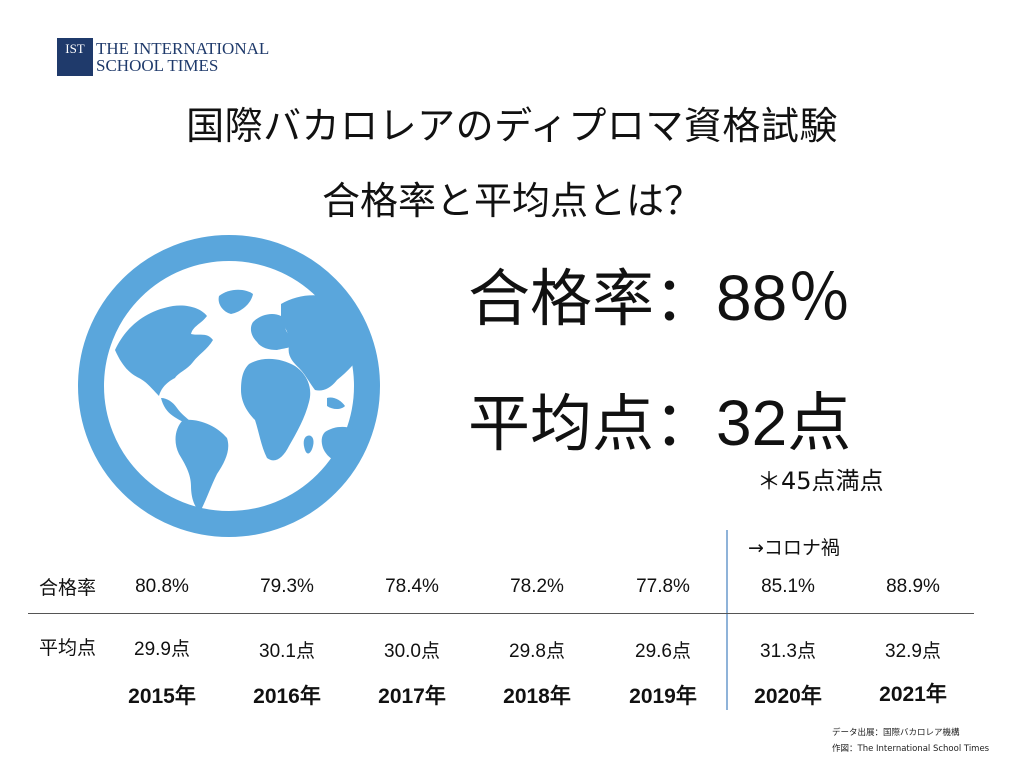 This screenshot has height=768, width=1024. Describe the element at coordinates (68, 648) in the screenshot. I see `row-label-average: 平均点` at that location.